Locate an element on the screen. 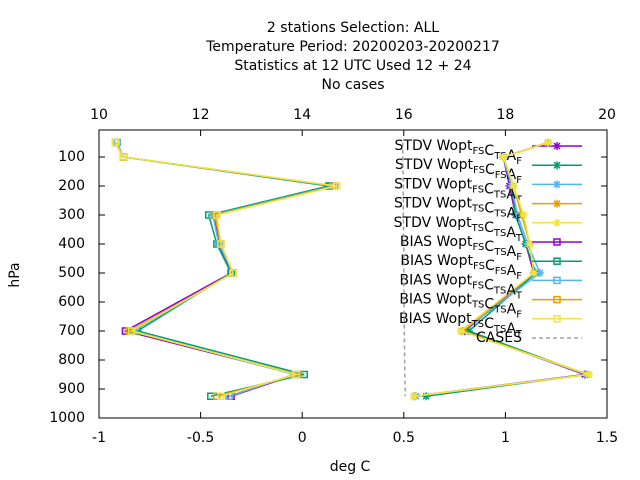 The height and width of the screenshot is (480, 640). legend-label: STDV WoptTSCTSAT is located at coordinates (458, 229).